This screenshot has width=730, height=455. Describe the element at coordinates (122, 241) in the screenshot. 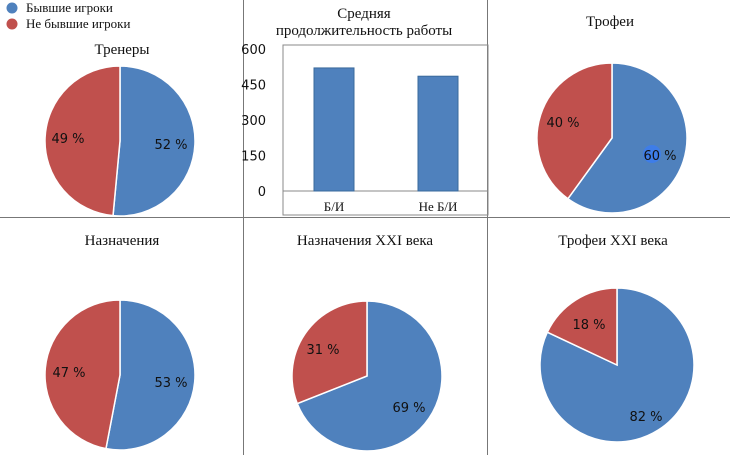

I see `chart-title-appointments: Назначения` at that location.